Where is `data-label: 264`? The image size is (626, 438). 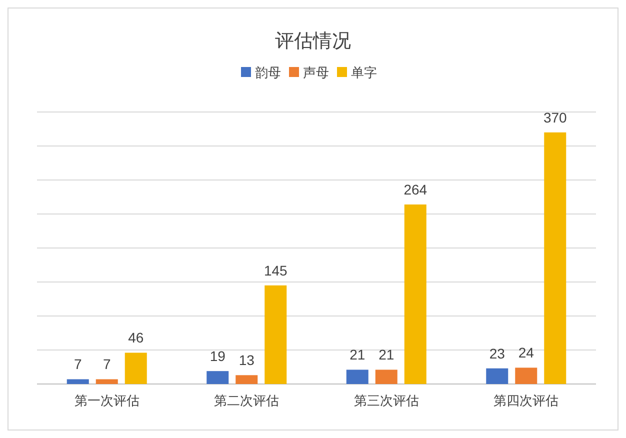 data-label: 264 is located at coordinates (416, 189).